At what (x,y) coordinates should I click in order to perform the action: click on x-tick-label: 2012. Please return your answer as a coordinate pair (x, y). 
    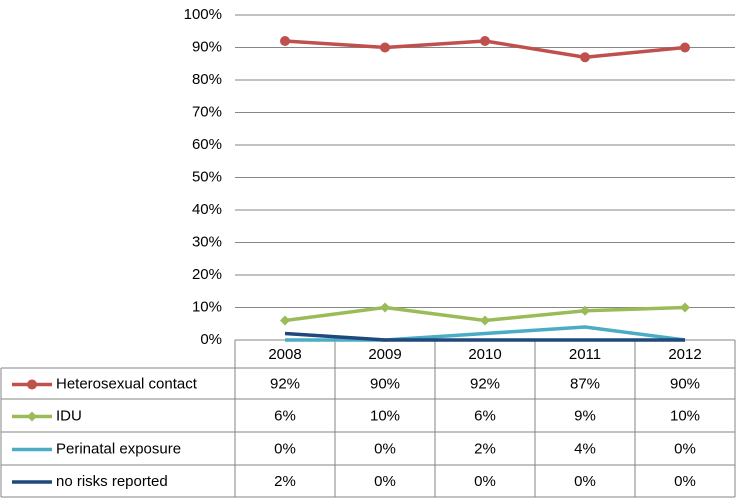
    Looking at the image, I should click on (684, 354).